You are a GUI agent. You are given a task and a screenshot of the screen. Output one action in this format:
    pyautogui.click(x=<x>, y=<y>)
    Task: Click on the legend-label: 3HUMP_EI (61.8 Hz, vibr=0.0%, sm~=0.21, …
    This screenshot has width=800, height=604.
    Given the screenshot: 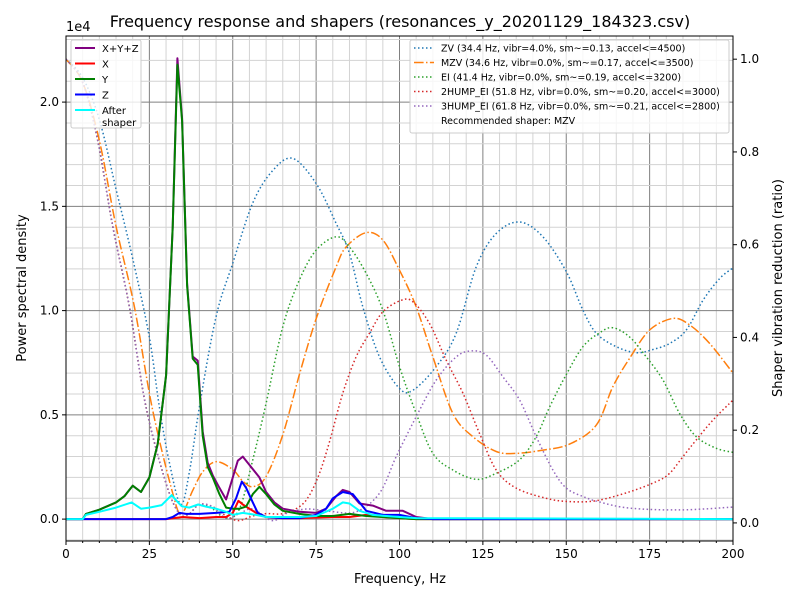 What is the action you would take?
    pyautogui.click(x=580, y=107)
    